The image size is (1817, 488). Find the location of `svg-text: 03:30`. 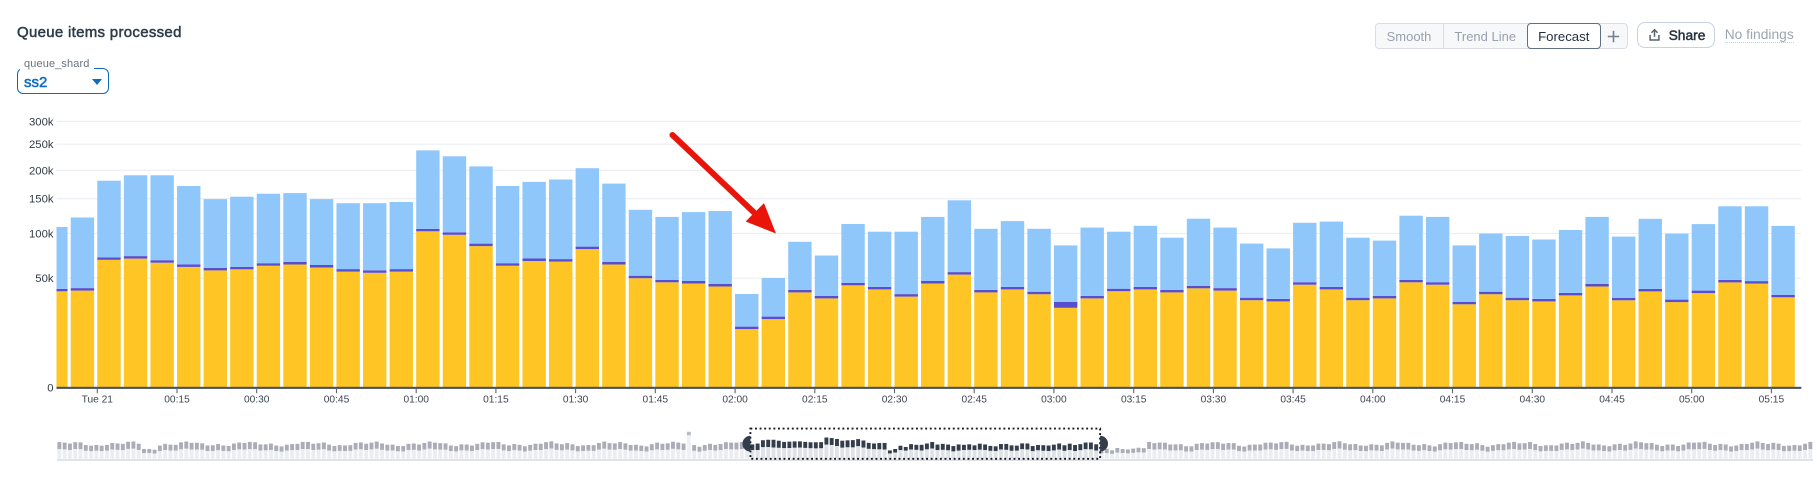

svg-text: 03:30 is located at coordinates (1214, 399).